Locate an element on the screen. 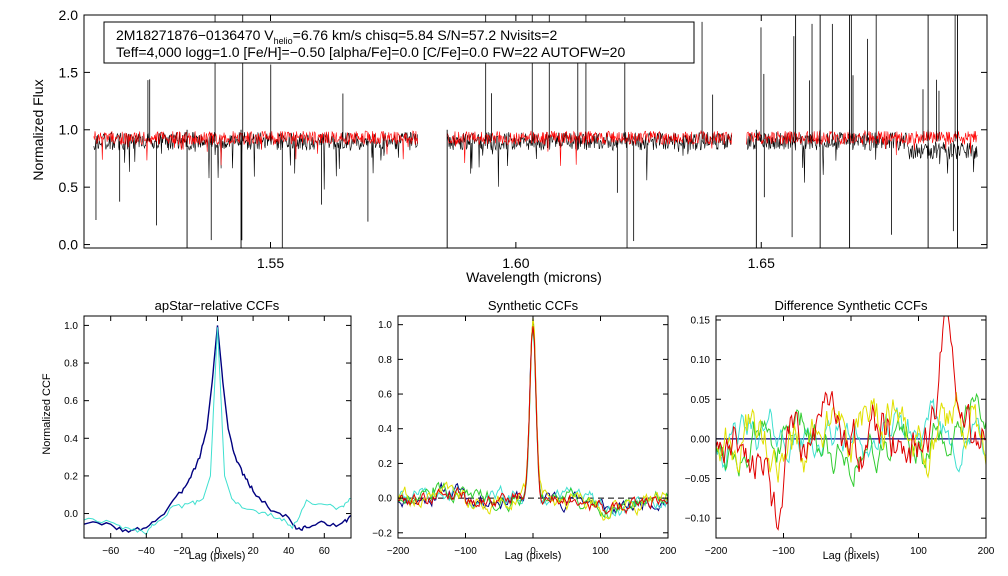  difference-ccf-axes-frame is located at coordinates (851, 427).